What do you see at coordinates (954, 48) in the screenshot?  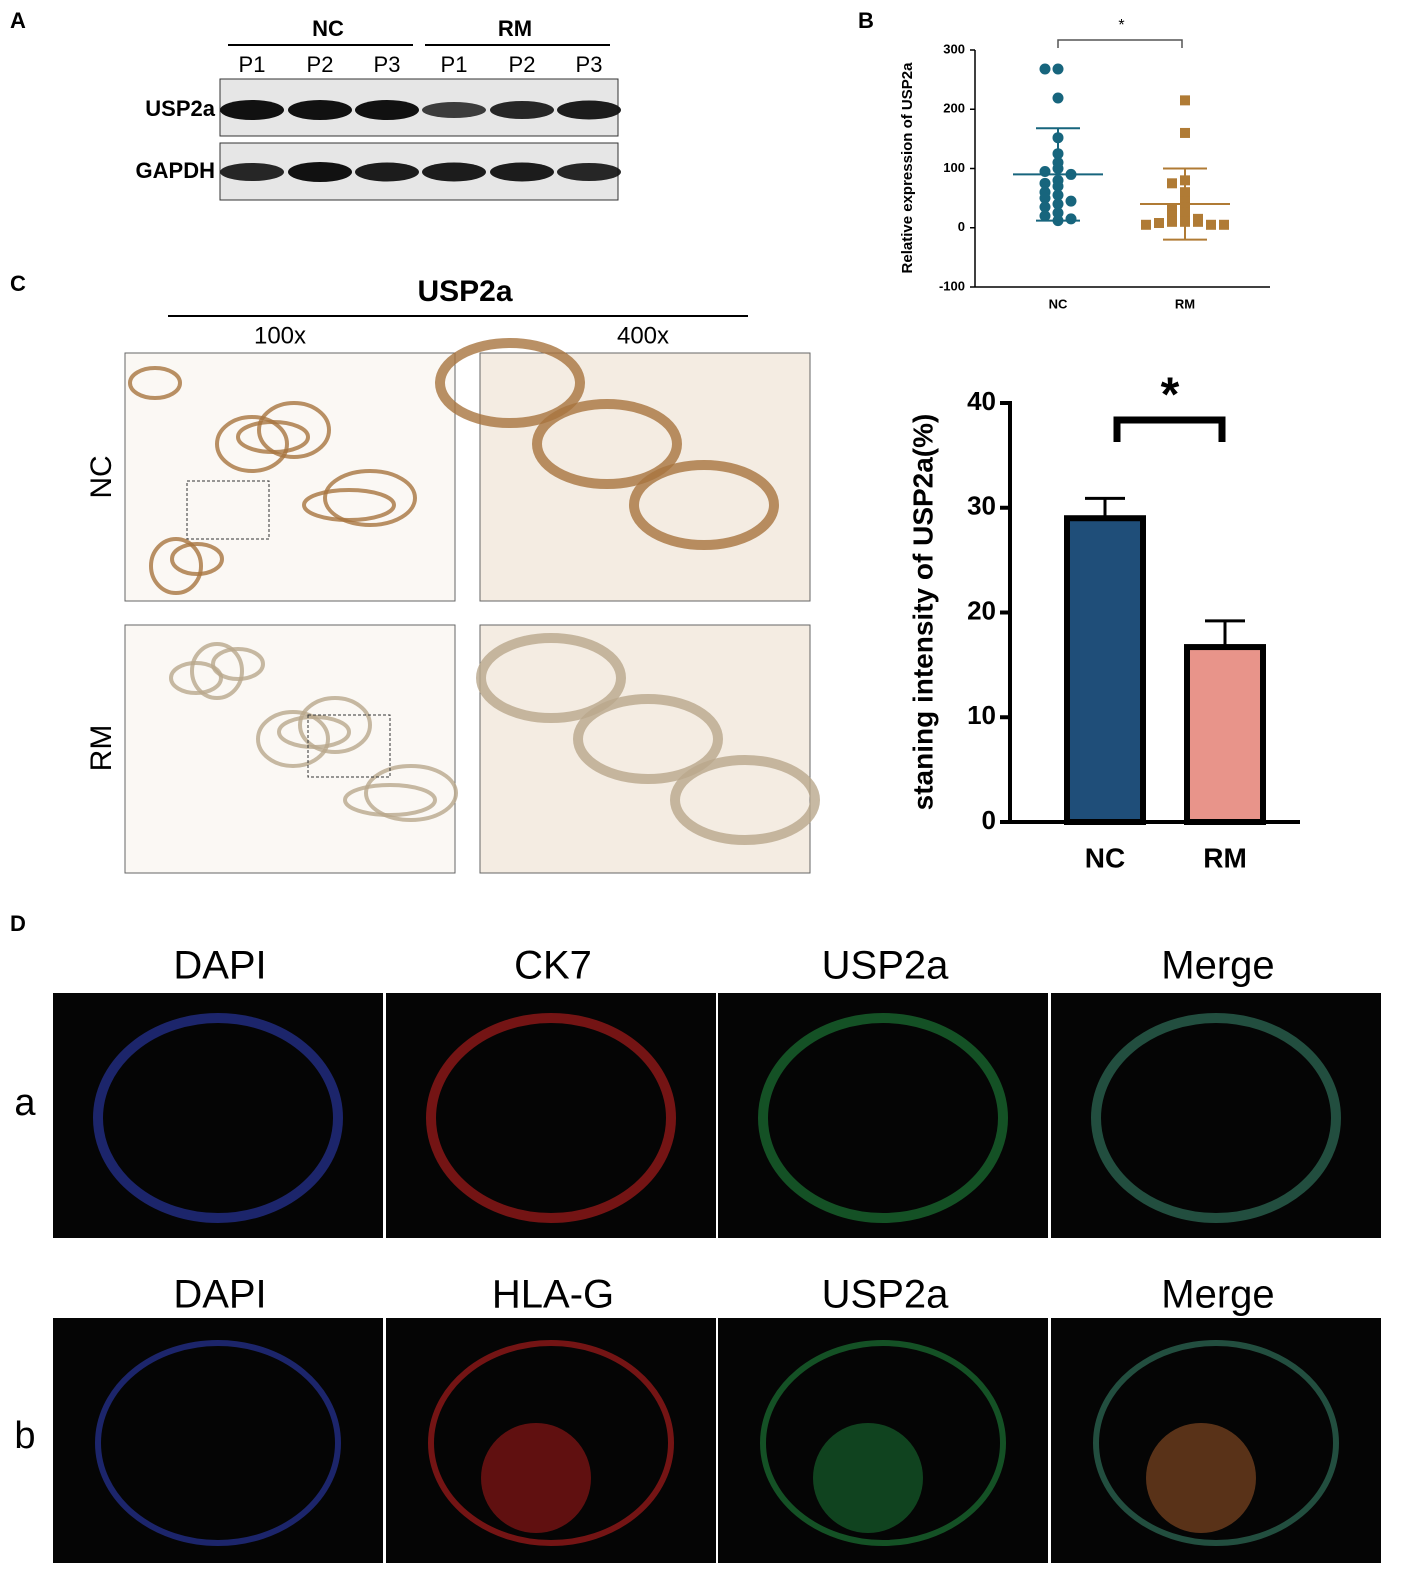 I see `y-tick-label: 300` at bounding box center [954, 48].